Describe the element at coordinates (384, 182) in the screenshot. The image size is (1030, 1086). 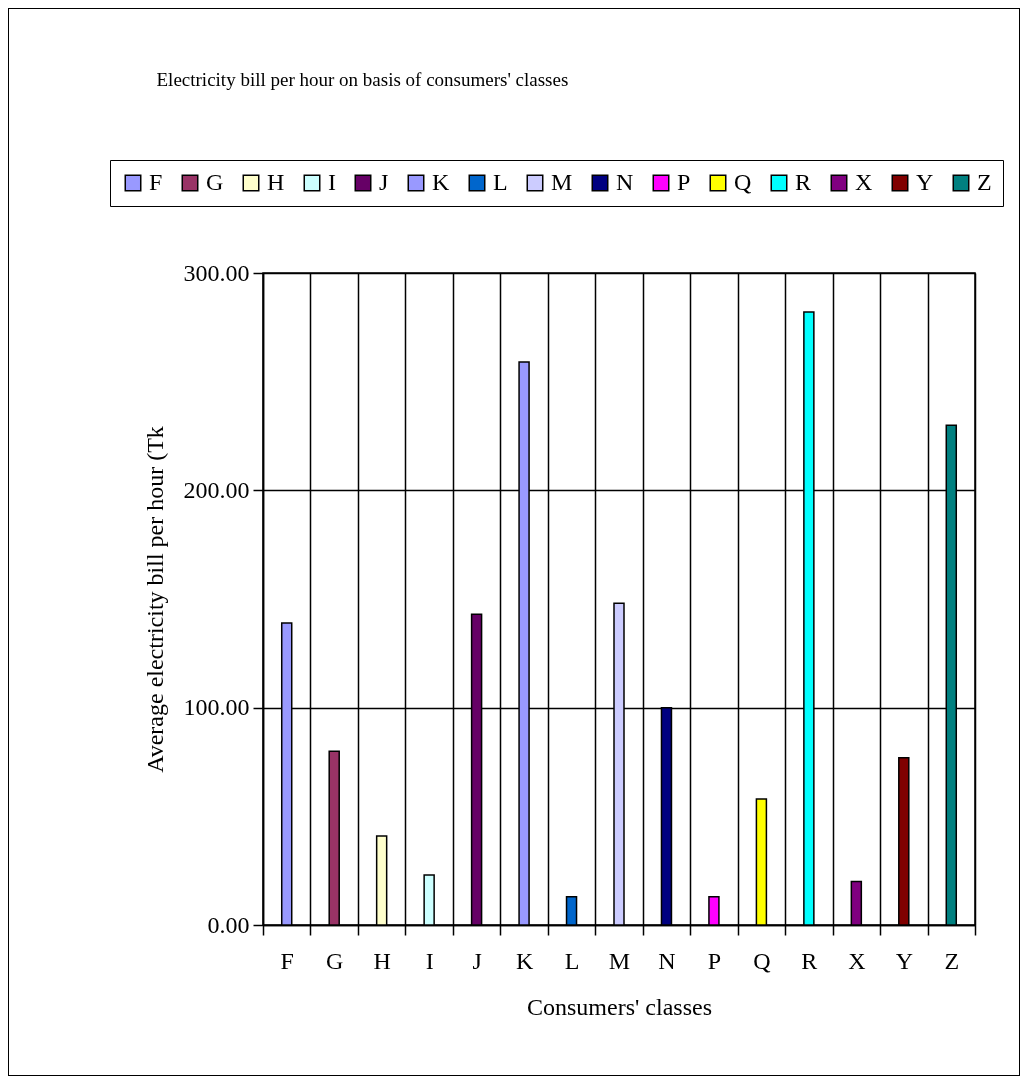
I see `legend-label: J` at that location.